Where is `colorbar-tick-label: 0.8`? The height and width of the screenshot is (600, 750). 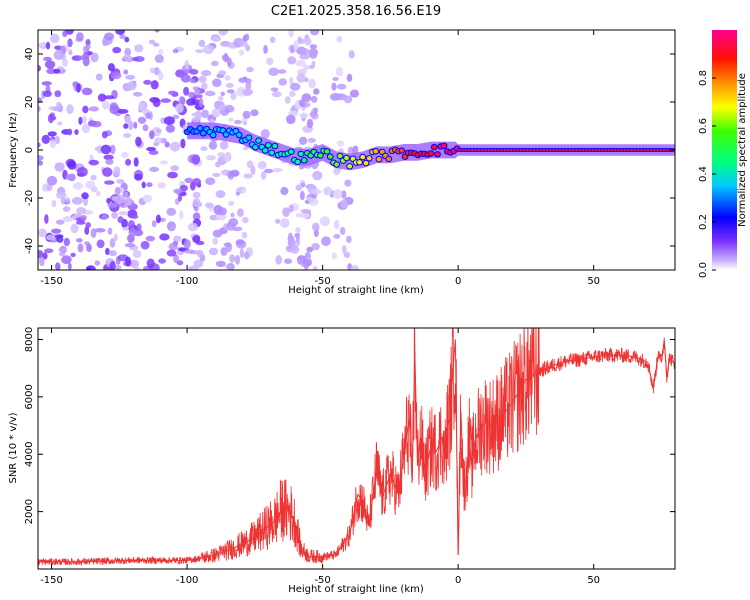
colorbar-tick-label: 0.8 is located at coordinates (703, 78).